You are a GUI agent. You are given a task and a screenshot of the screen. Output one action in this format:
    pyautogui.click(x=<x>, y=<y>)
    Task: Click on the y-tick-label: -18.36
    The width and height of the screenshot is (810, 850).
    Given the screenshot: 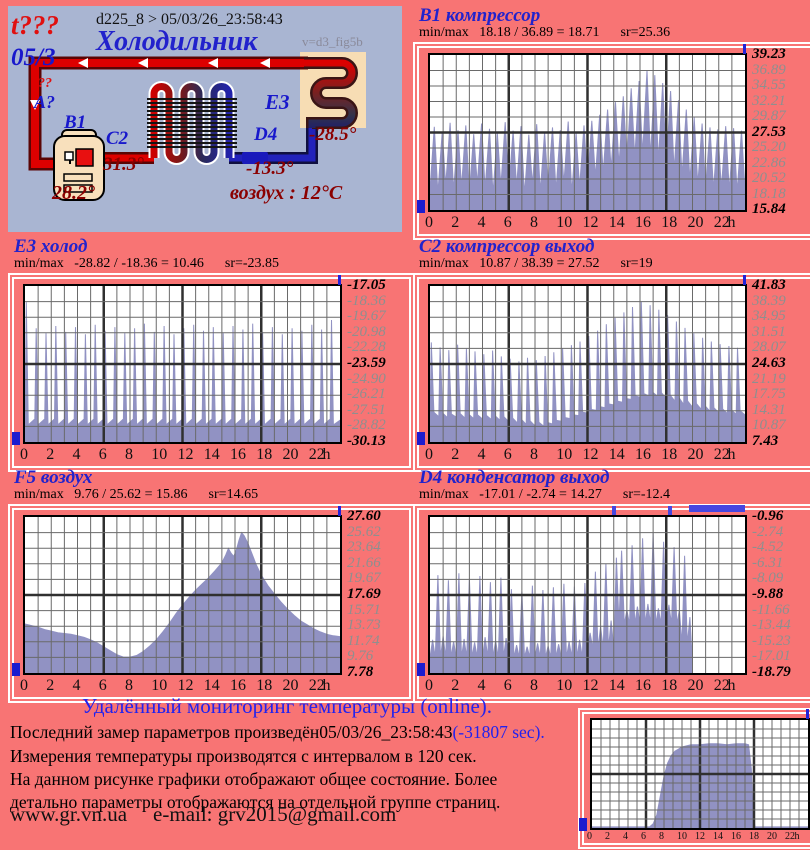 What is the action you would take?
    pyautogui.click(x=366, y=300)
    